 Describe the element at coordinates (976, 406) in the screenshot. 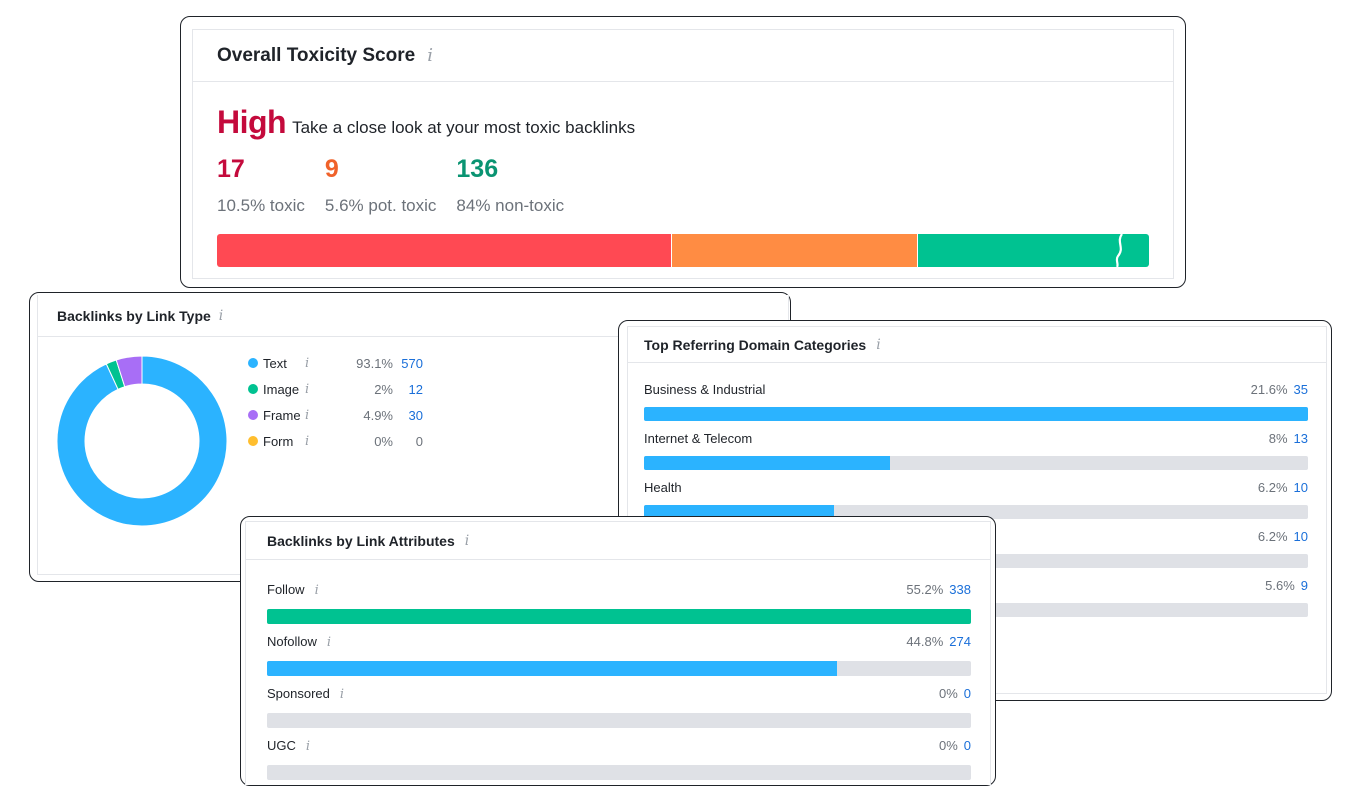

I see `category-row: Business & Industrial 21.6% 35` at that location.